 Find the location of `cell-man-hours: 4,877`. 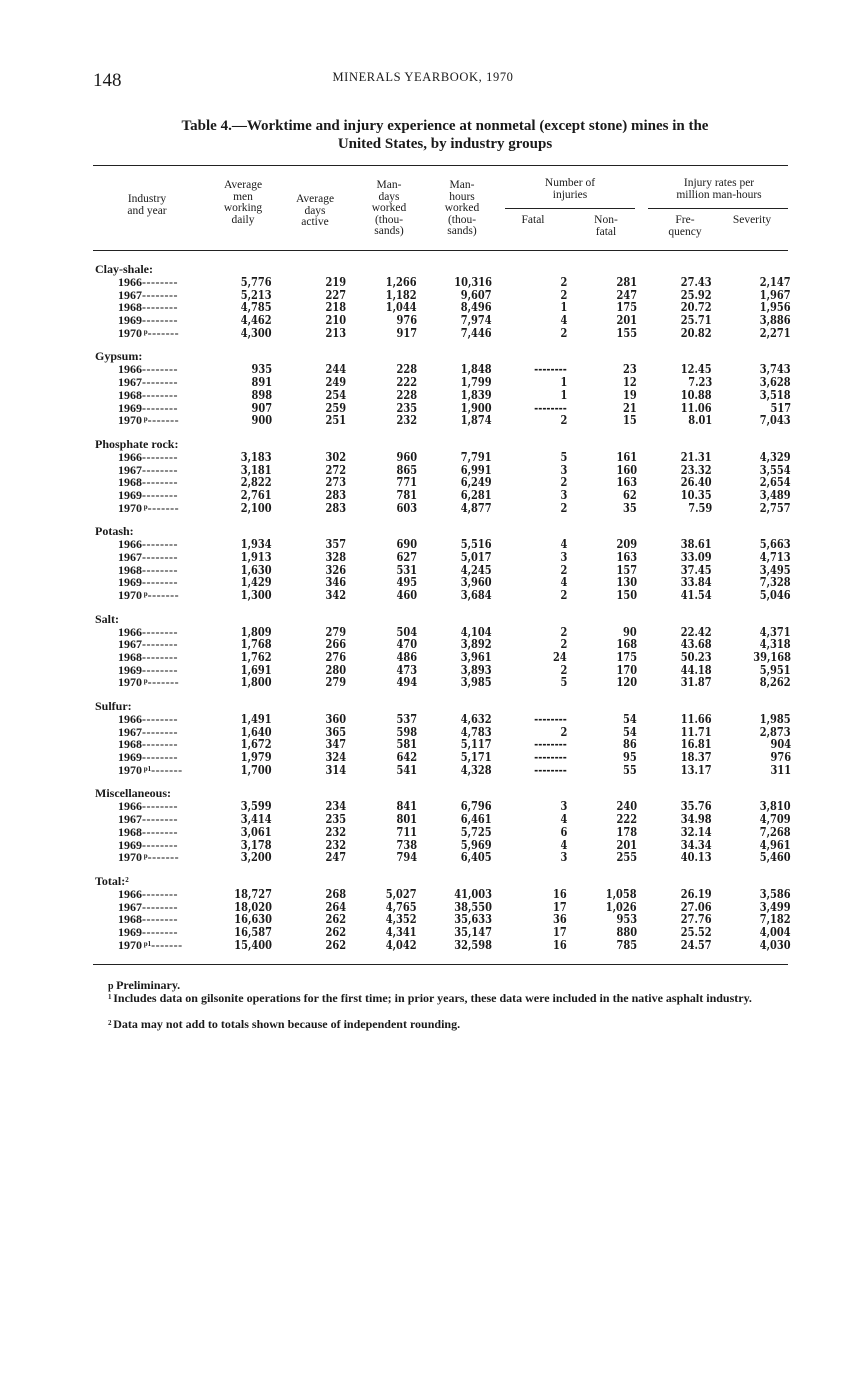

cell-man-hours: 4,877 is located at coordinates (476, 507).